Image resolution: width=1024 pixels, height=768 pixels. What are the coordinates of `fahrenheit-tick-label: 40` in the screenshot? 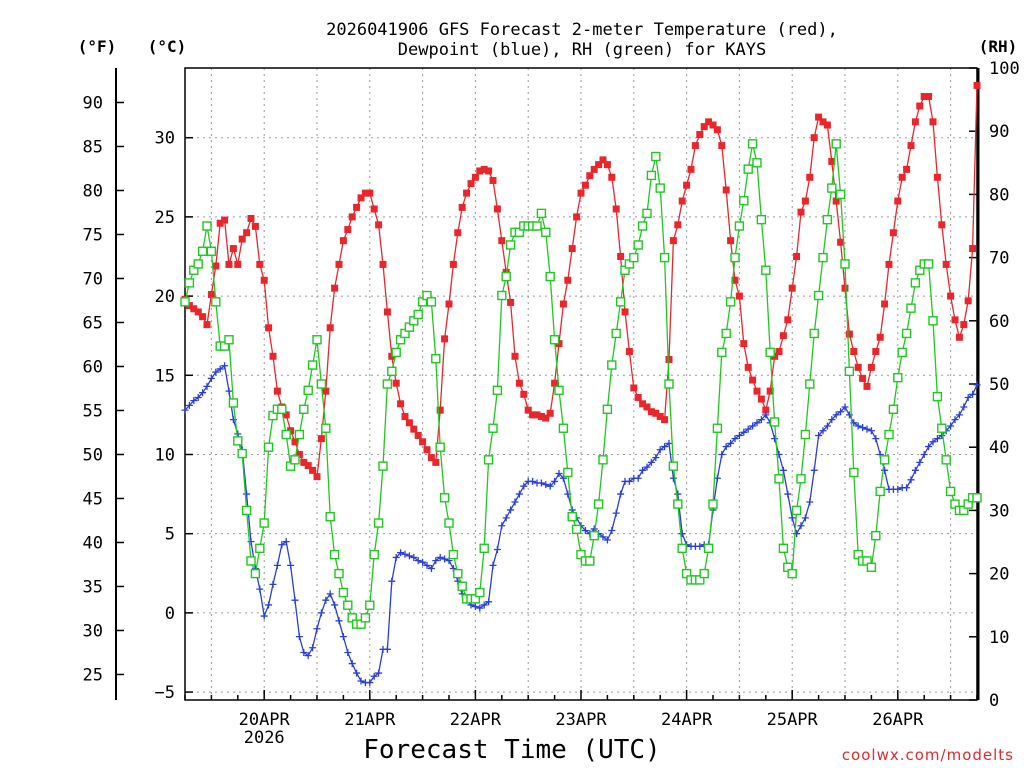 It's located at (93, 543).